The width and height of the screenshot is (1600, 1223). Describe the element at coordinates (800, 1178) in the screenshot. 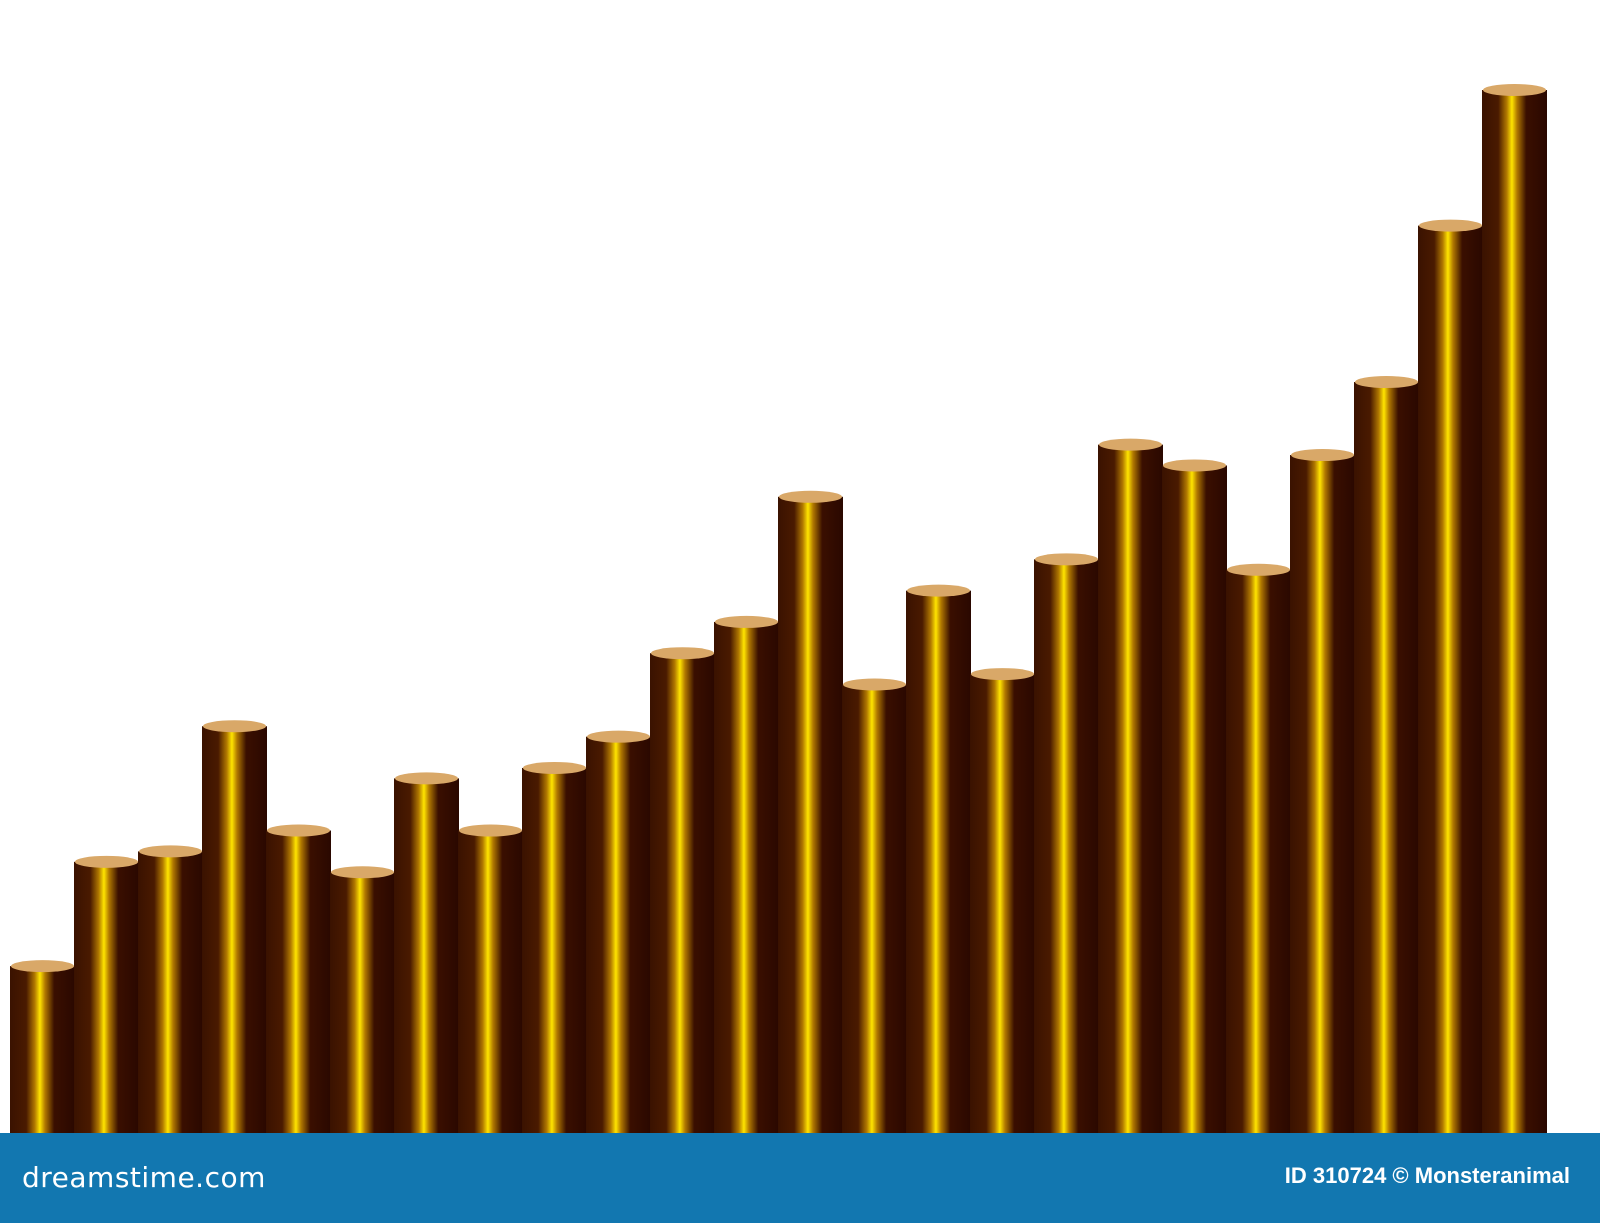

I see `footer-bar: dreamstime.com ID 310724 © Monsteranimal` at that location.